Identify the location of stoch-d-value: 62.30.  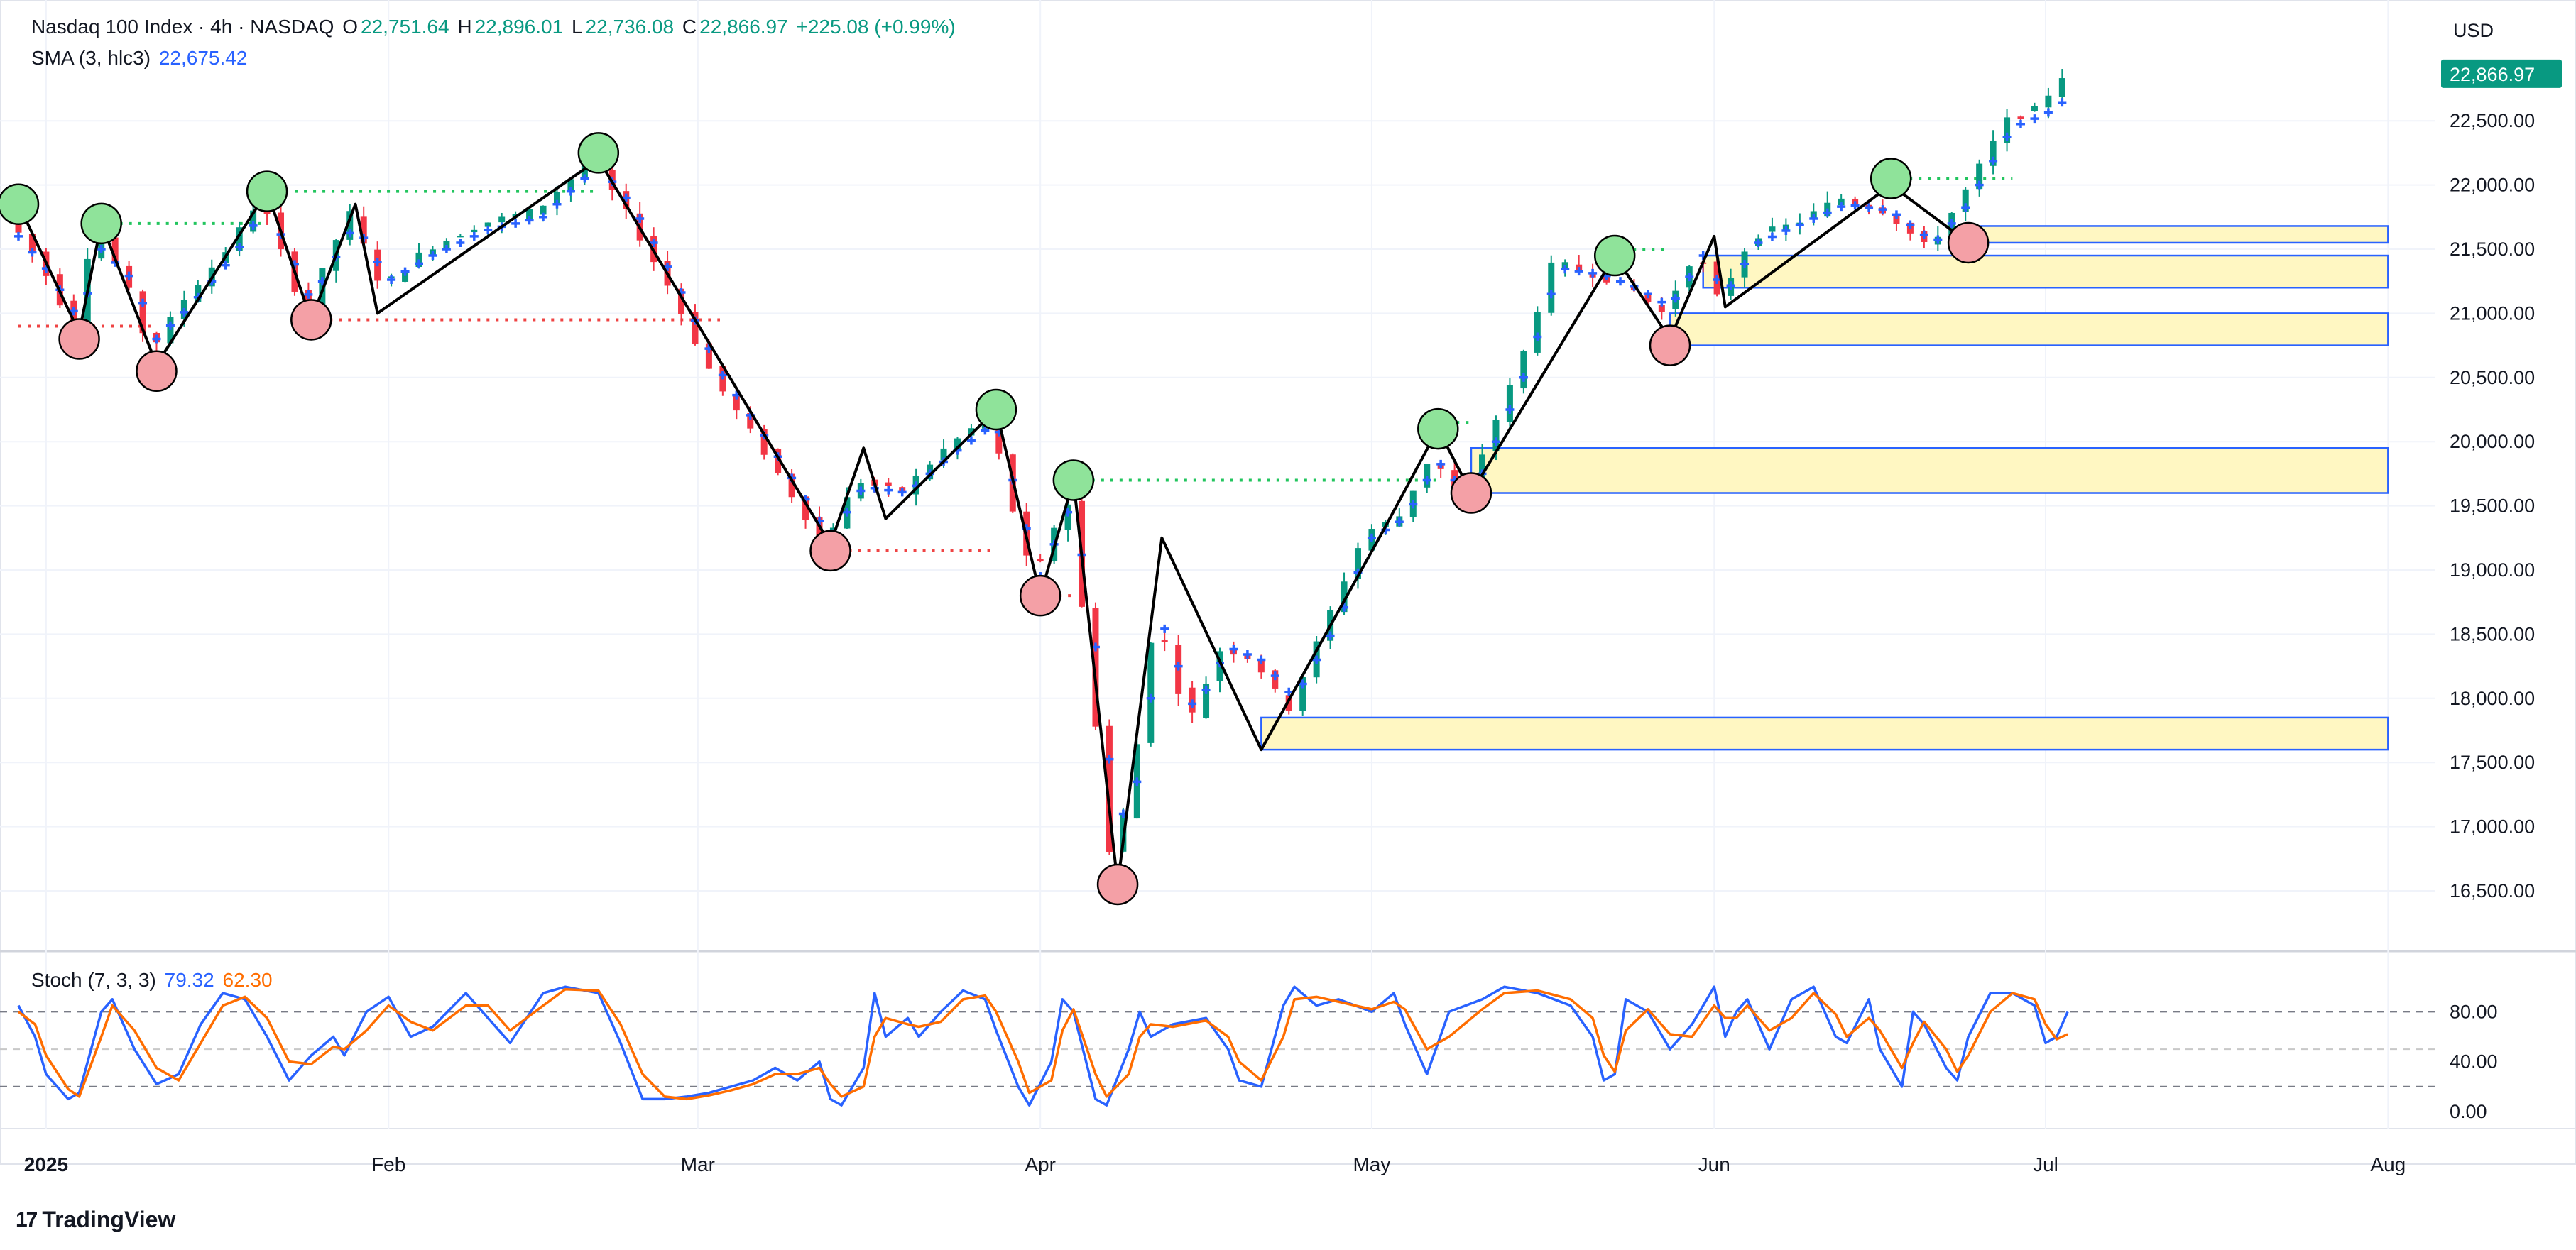
(247, 980).